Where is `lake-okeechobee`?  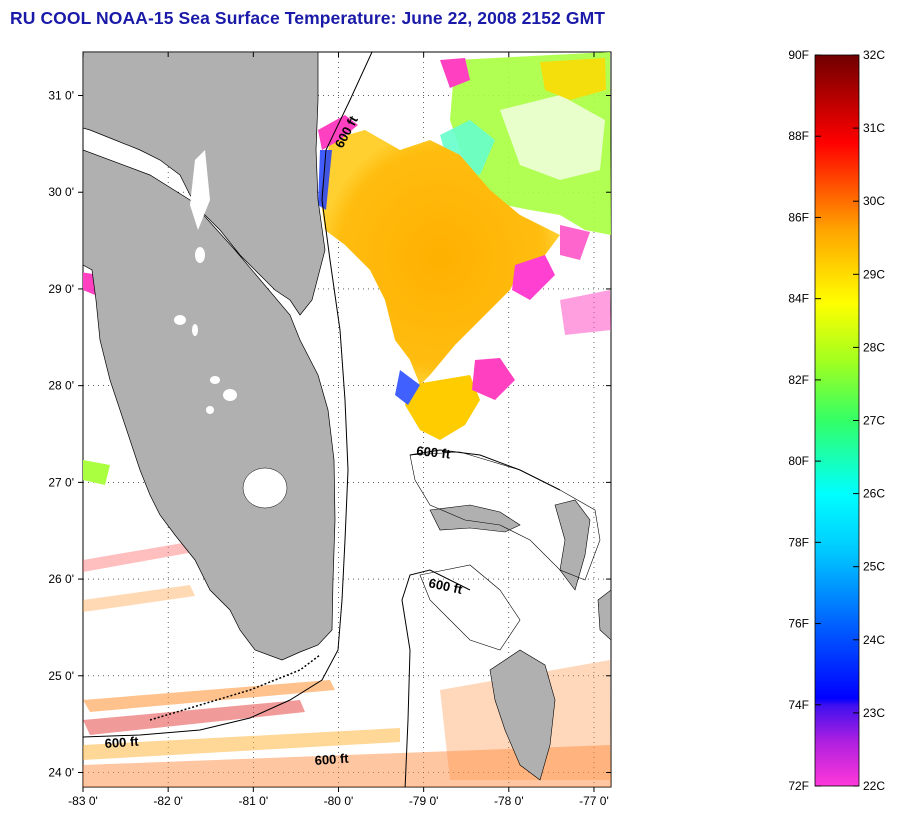 lake-okeechobee is located at coordinates (265, 488).